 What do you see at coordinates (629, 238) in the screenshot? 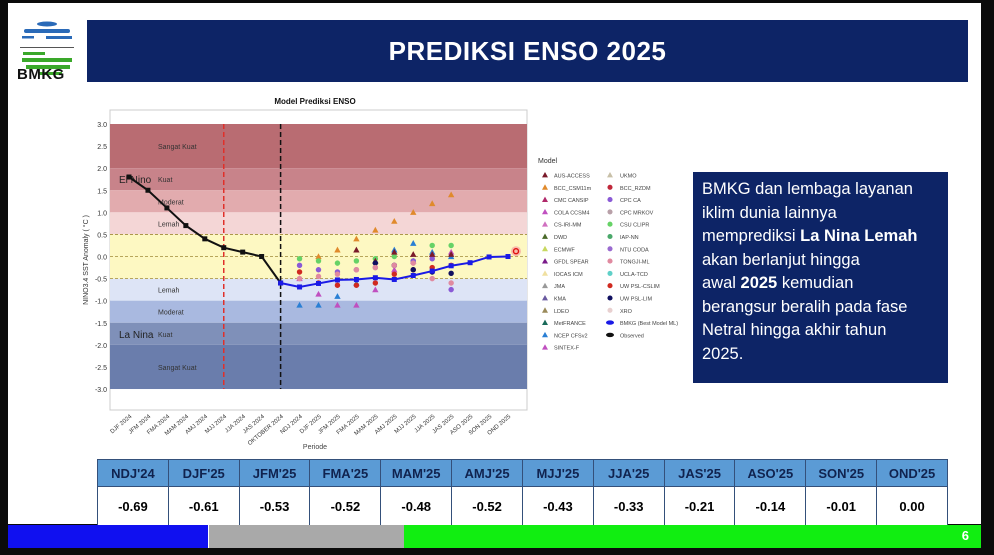
I see `legend-label: IAP-NN` at bounding box center [629, 238].